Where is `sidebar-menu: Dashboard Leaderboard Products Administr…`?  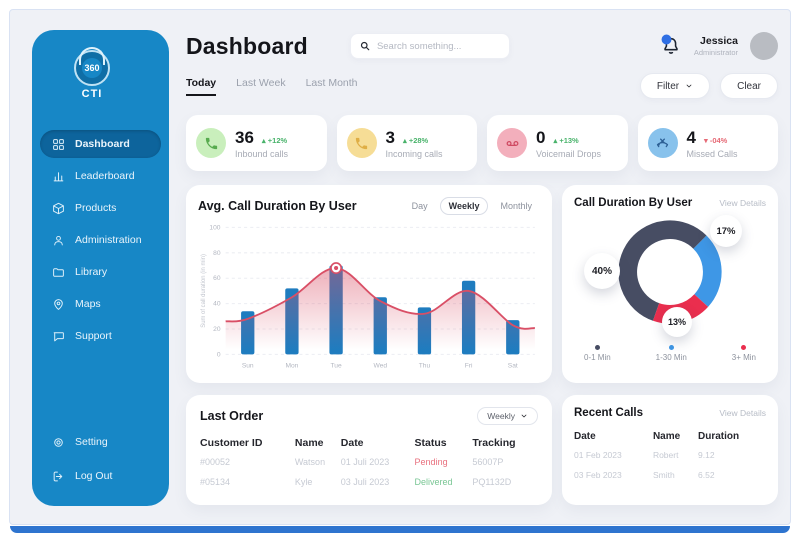
sidebar-menu: Dashboard Leaderboard Products Administr… is located at coordinates (100, 240).